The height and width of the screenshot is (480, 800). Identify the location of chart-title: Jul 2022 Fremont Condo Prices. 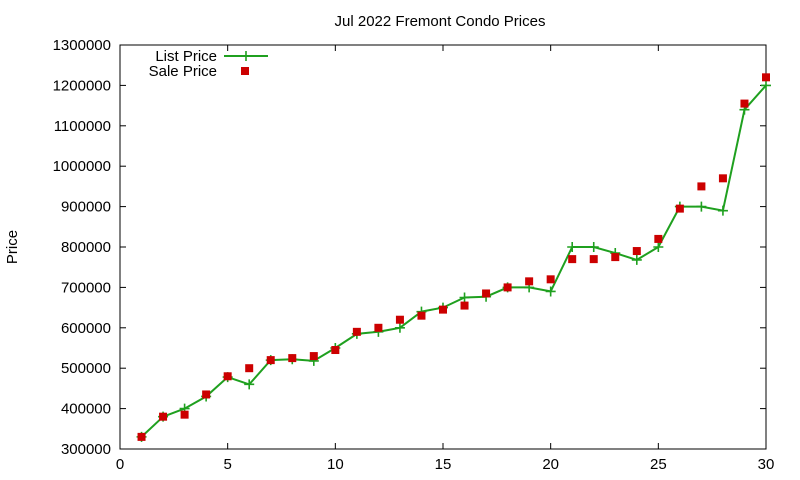
(440, 21).